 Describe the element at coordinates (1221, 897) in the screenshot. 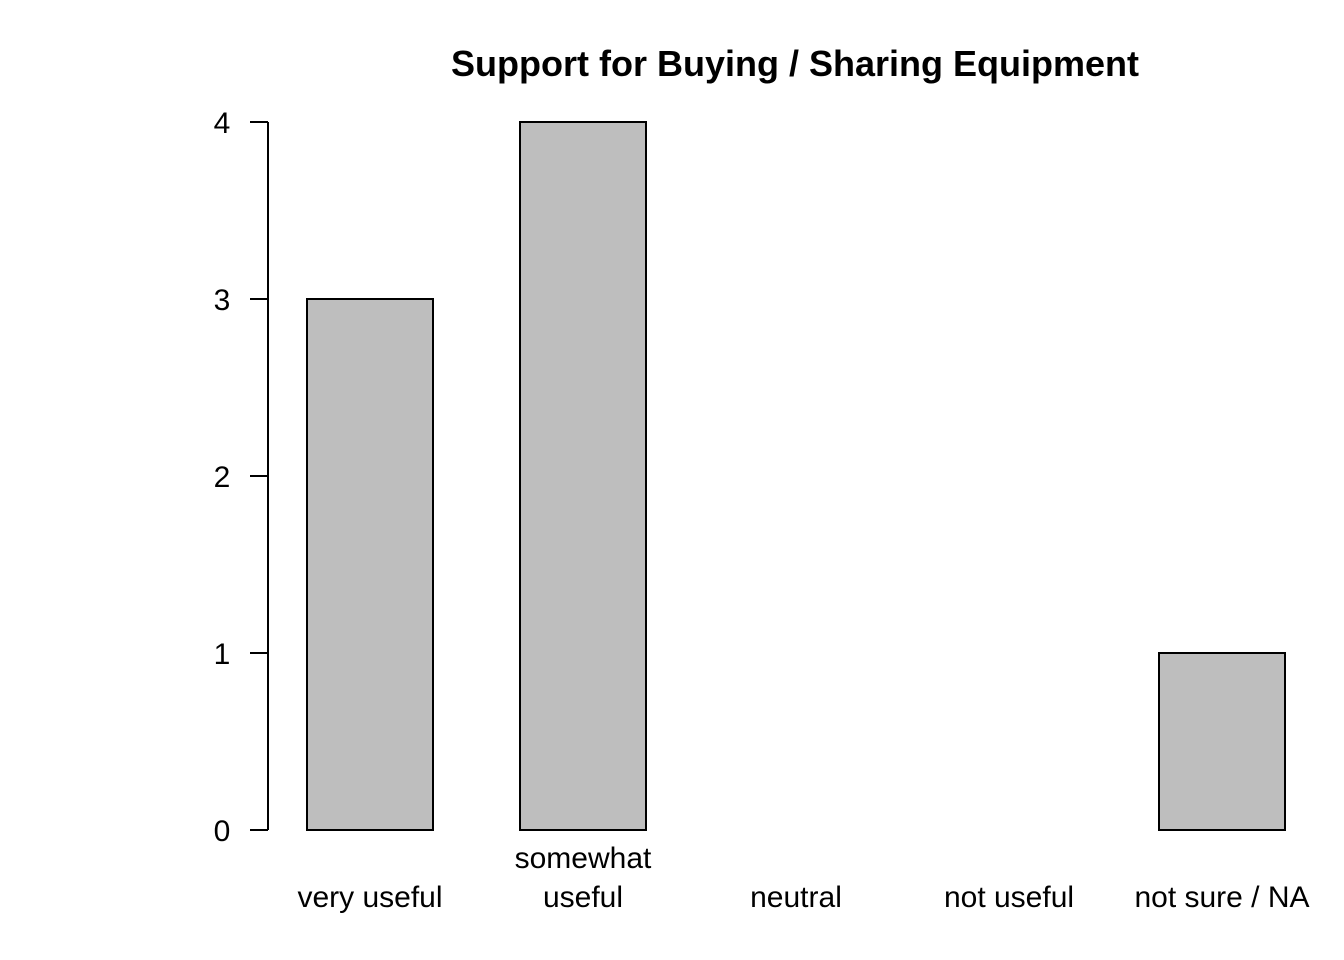

I see `x-category-label: not sure / NA` at that location.